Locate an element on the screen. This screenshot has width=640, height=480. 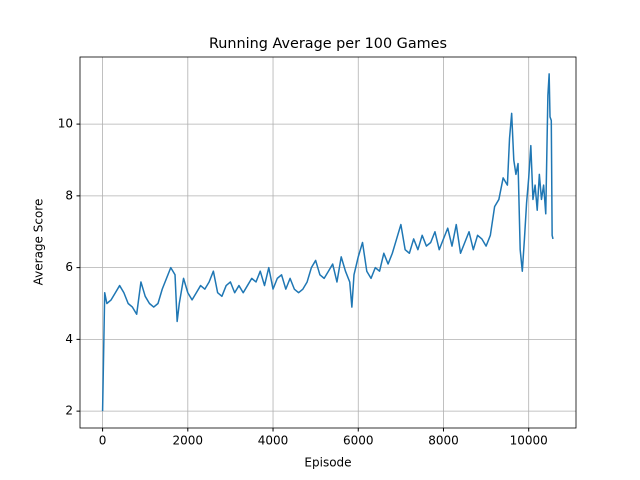
chart-title: Running Average per 100 Games is located at coordinates (328, 44).